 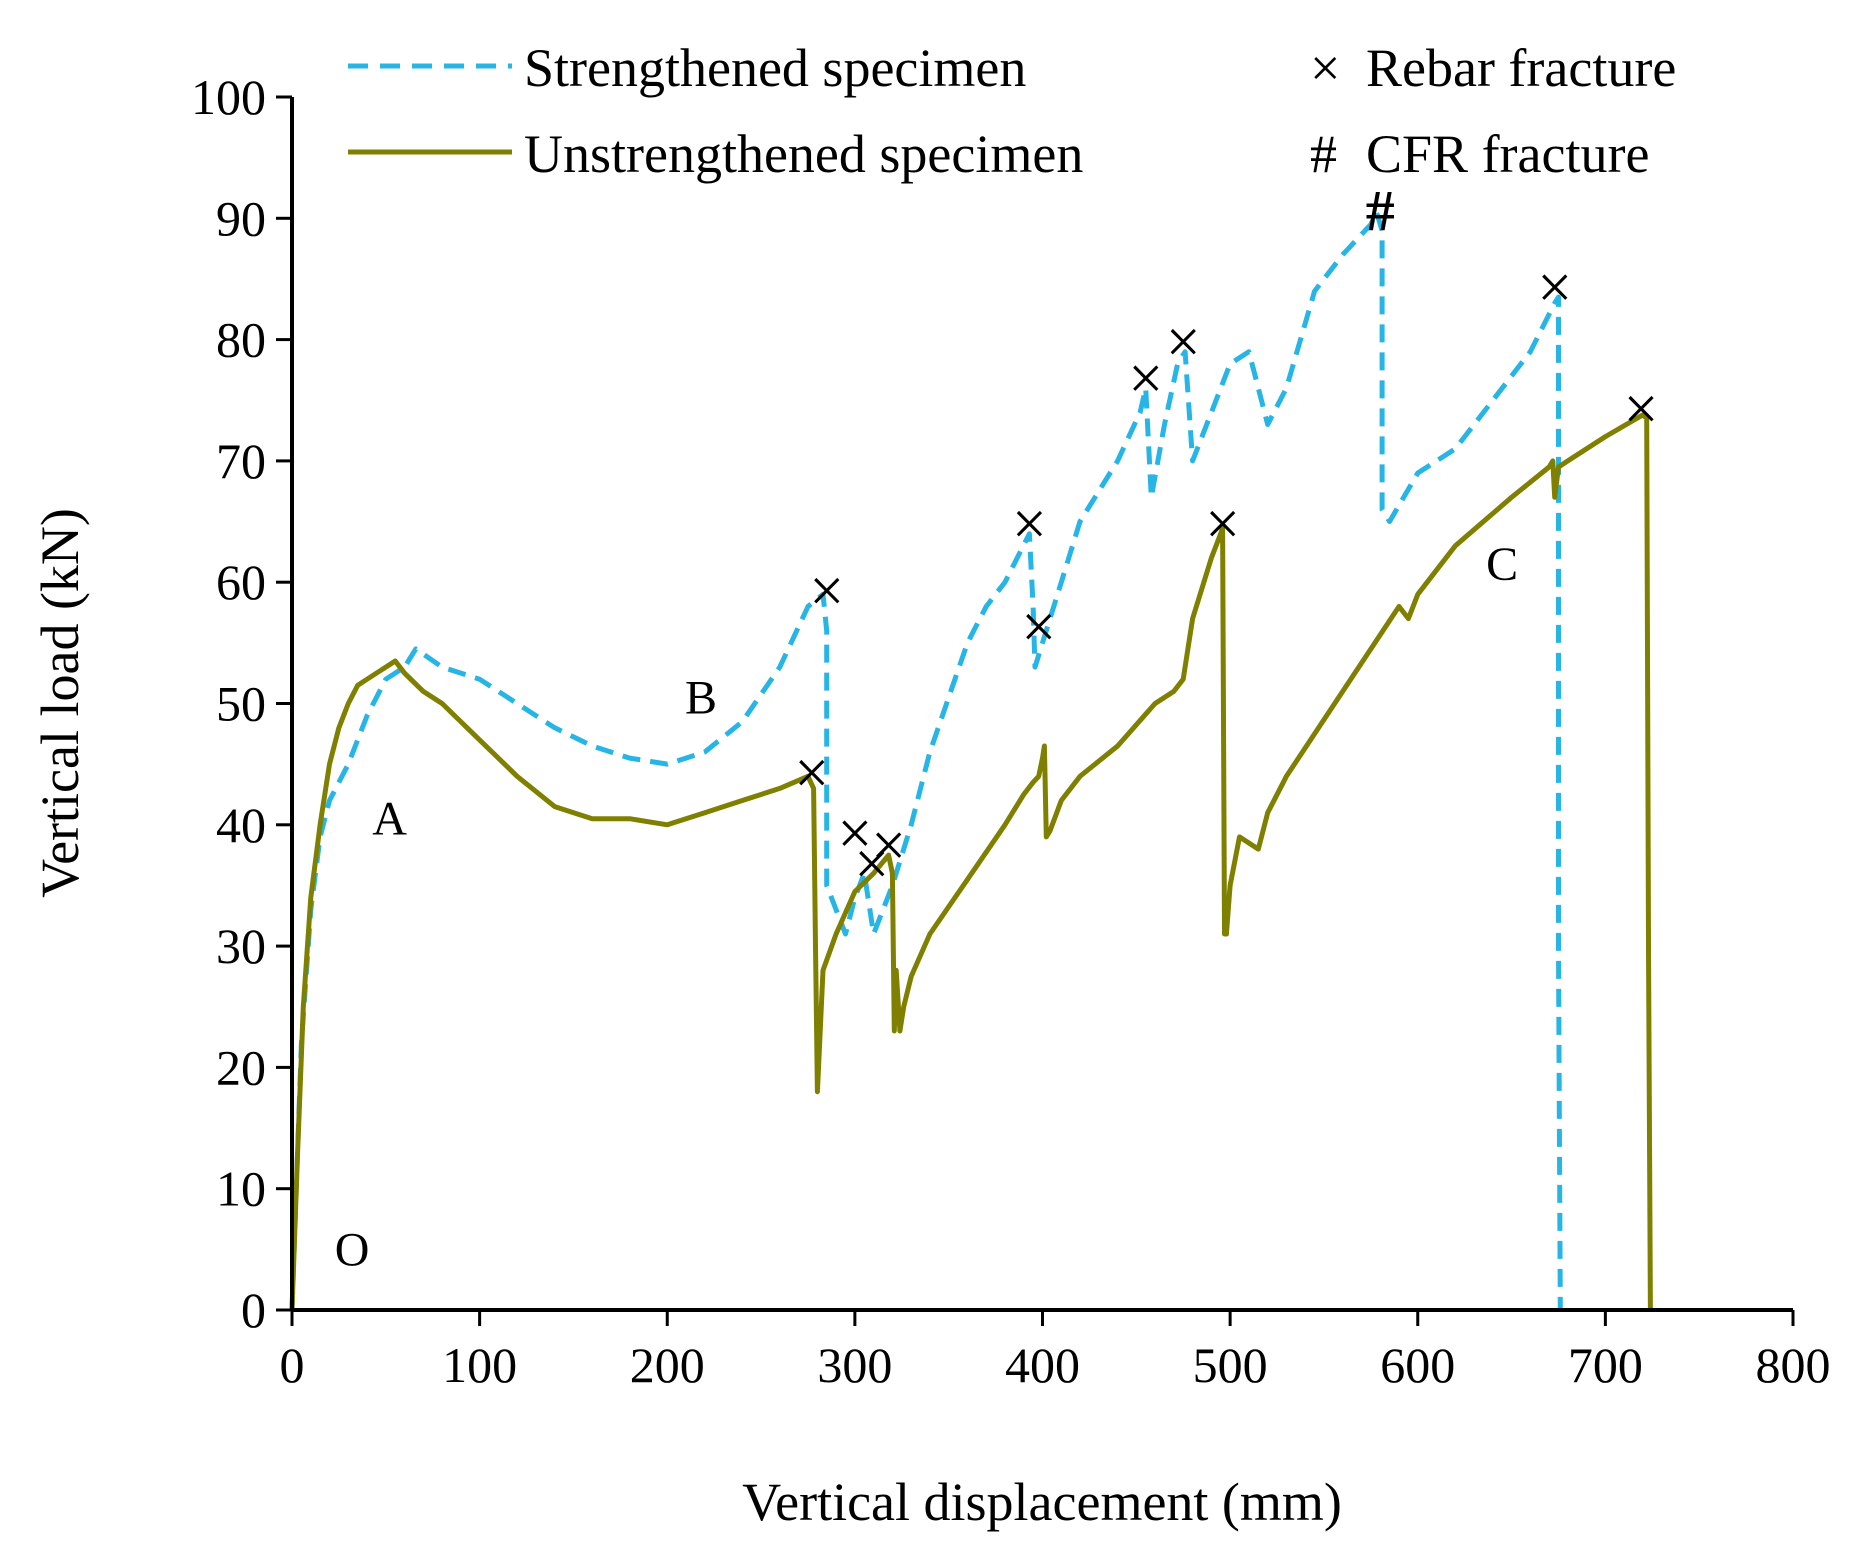 What do you see at coordinates (241, 704) in the screenshot?
I see `y-tick-label: 50` at bounding box center [241, 704].